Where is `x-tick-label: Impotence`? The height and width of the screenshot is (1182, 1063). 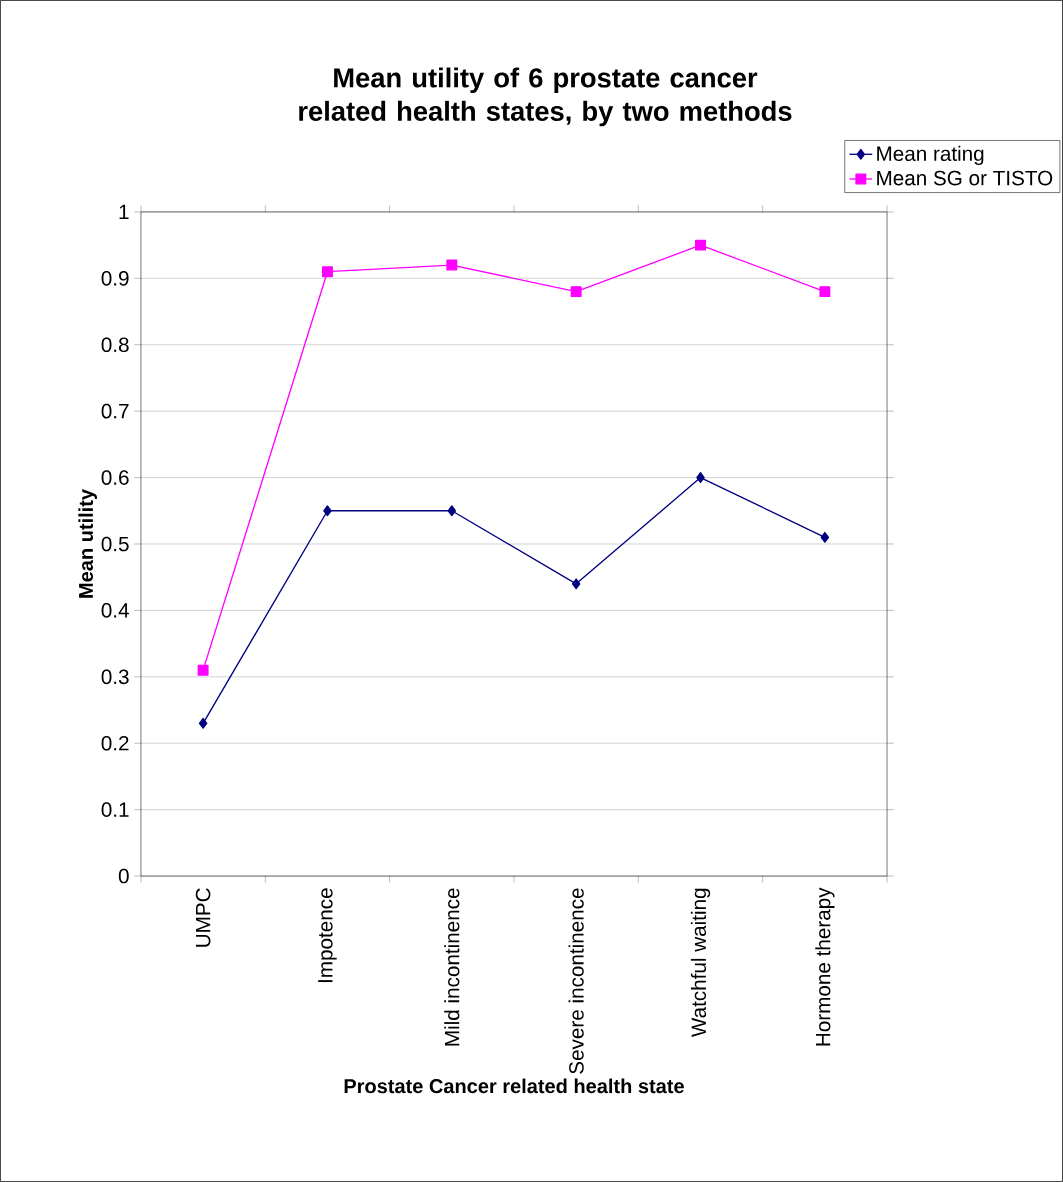 x-tick-label: Impotence is located at coordinates (327, 935).